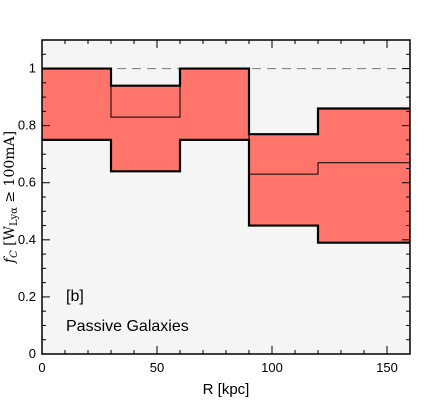 Image resolution: width=436 pixels, height=409 pixels. Describe the element at coordinates (10, 169) in the screenshot. I see `y-axis-label-rest: ≥ 100mA]` at that location.